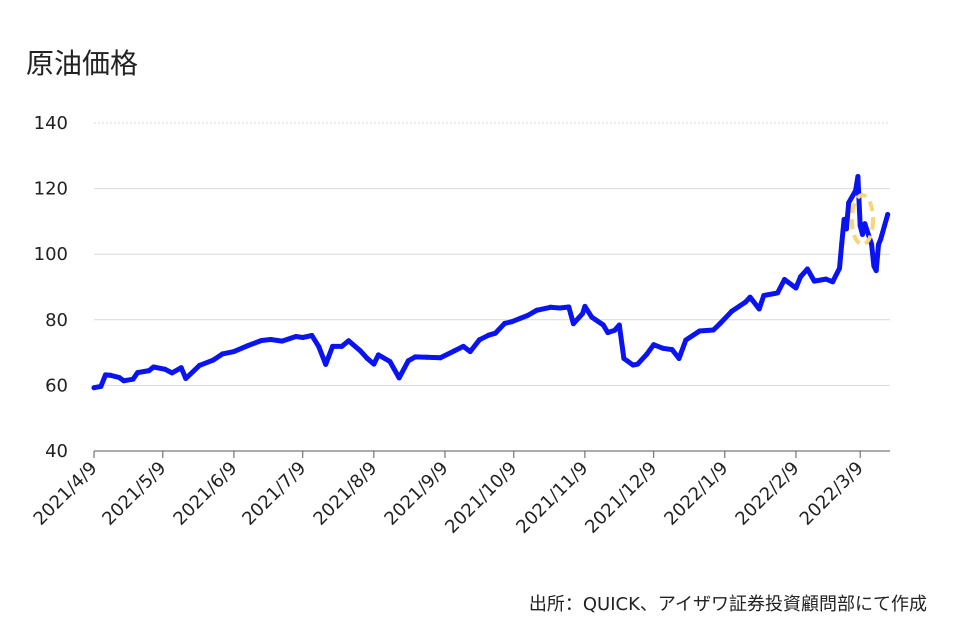  I want to click on x-tick-label: 2022/3/9, so click(832, 494).